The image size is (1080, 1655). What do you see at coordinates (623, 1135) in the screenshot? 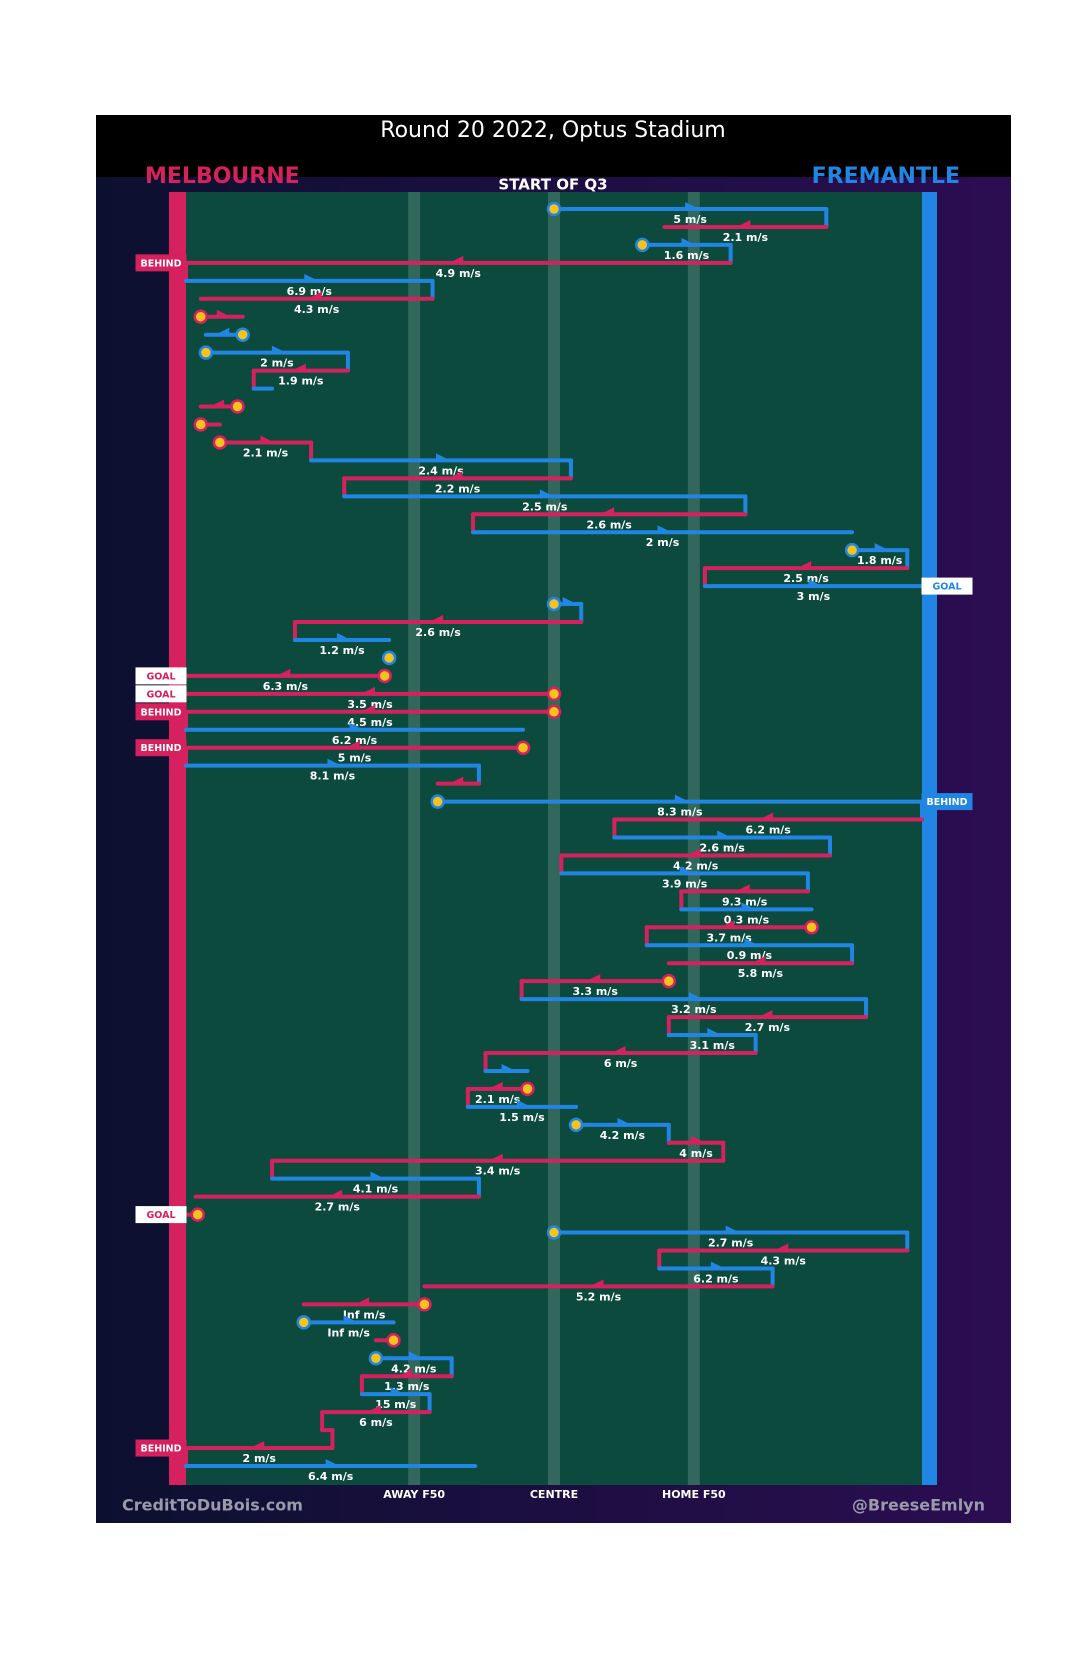
I see `speed-label: 4.2 m/s` at bounding box center [623, 1135].